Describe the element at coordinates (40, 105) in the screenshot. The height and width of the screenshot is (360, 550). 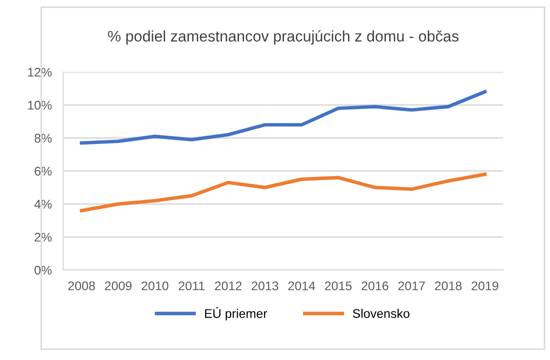
I see `y-tick-label: 10%` at that location.